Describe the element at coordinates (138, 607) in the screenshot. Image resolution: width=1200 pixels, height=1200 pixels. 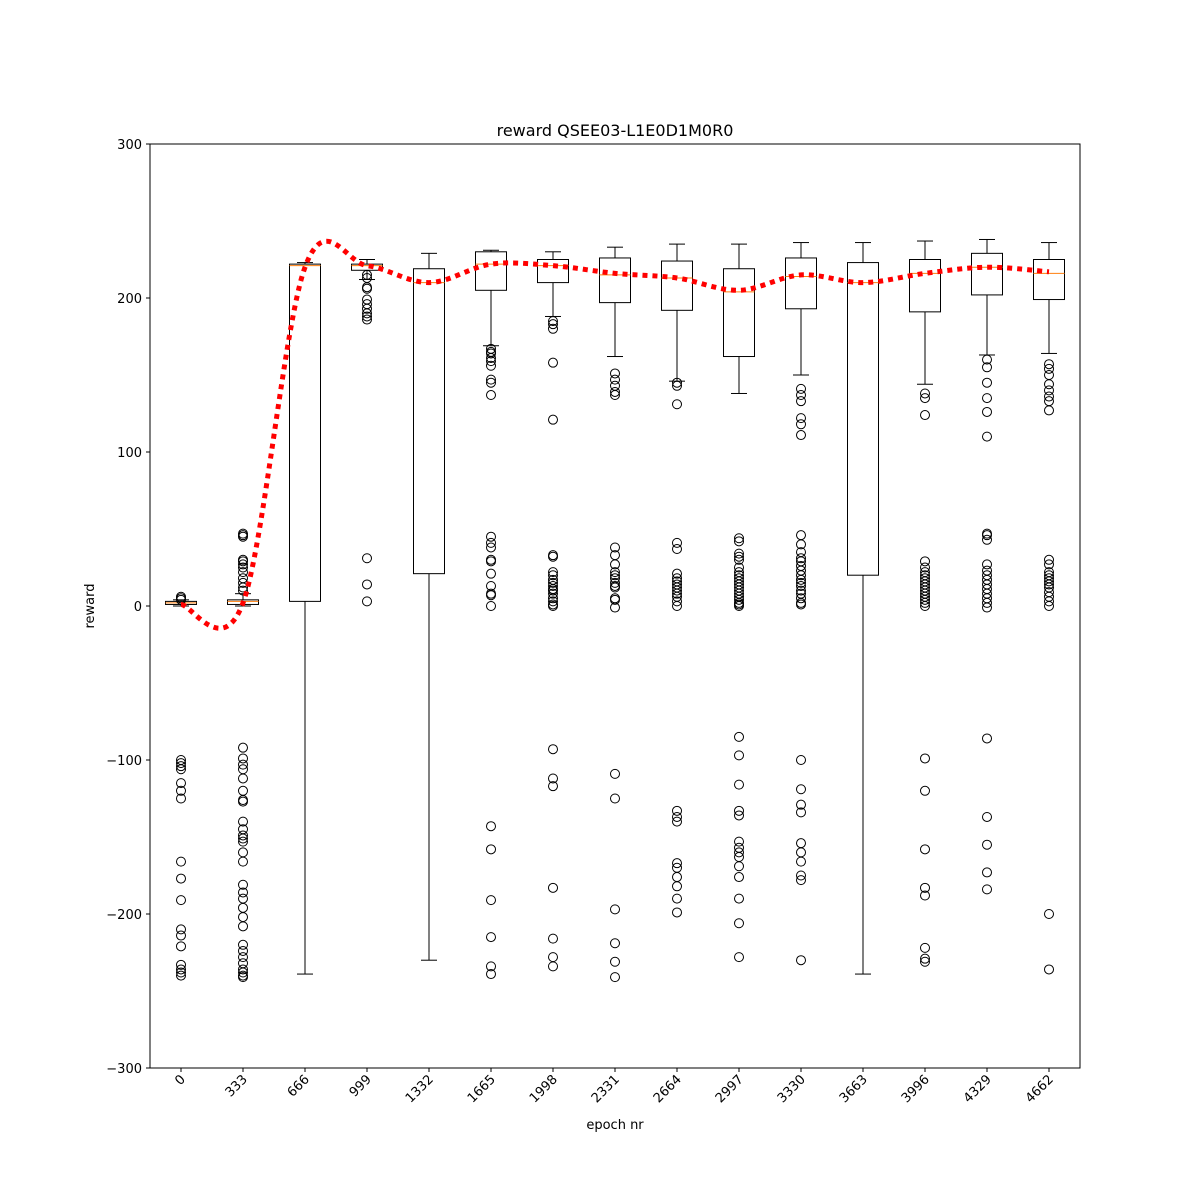
I see `y-tick-label: 0` at that location.